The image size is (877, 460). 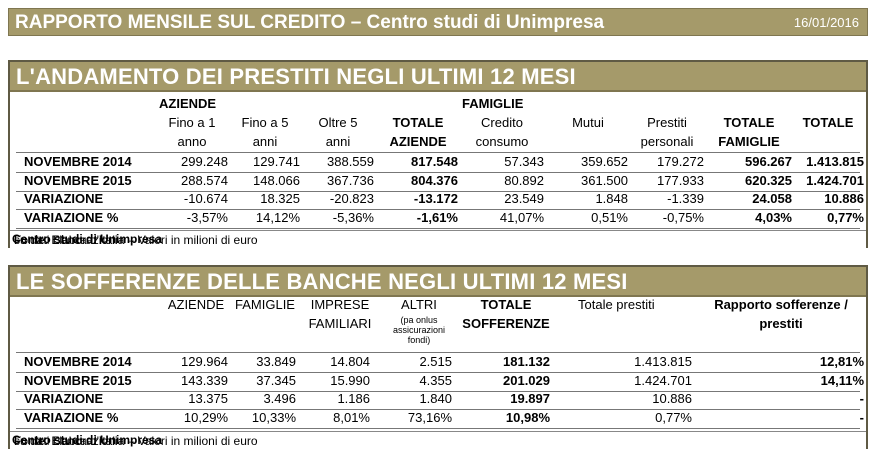 I want to click on sofferenze-cell: 1.186, so click(x=353, y=398).